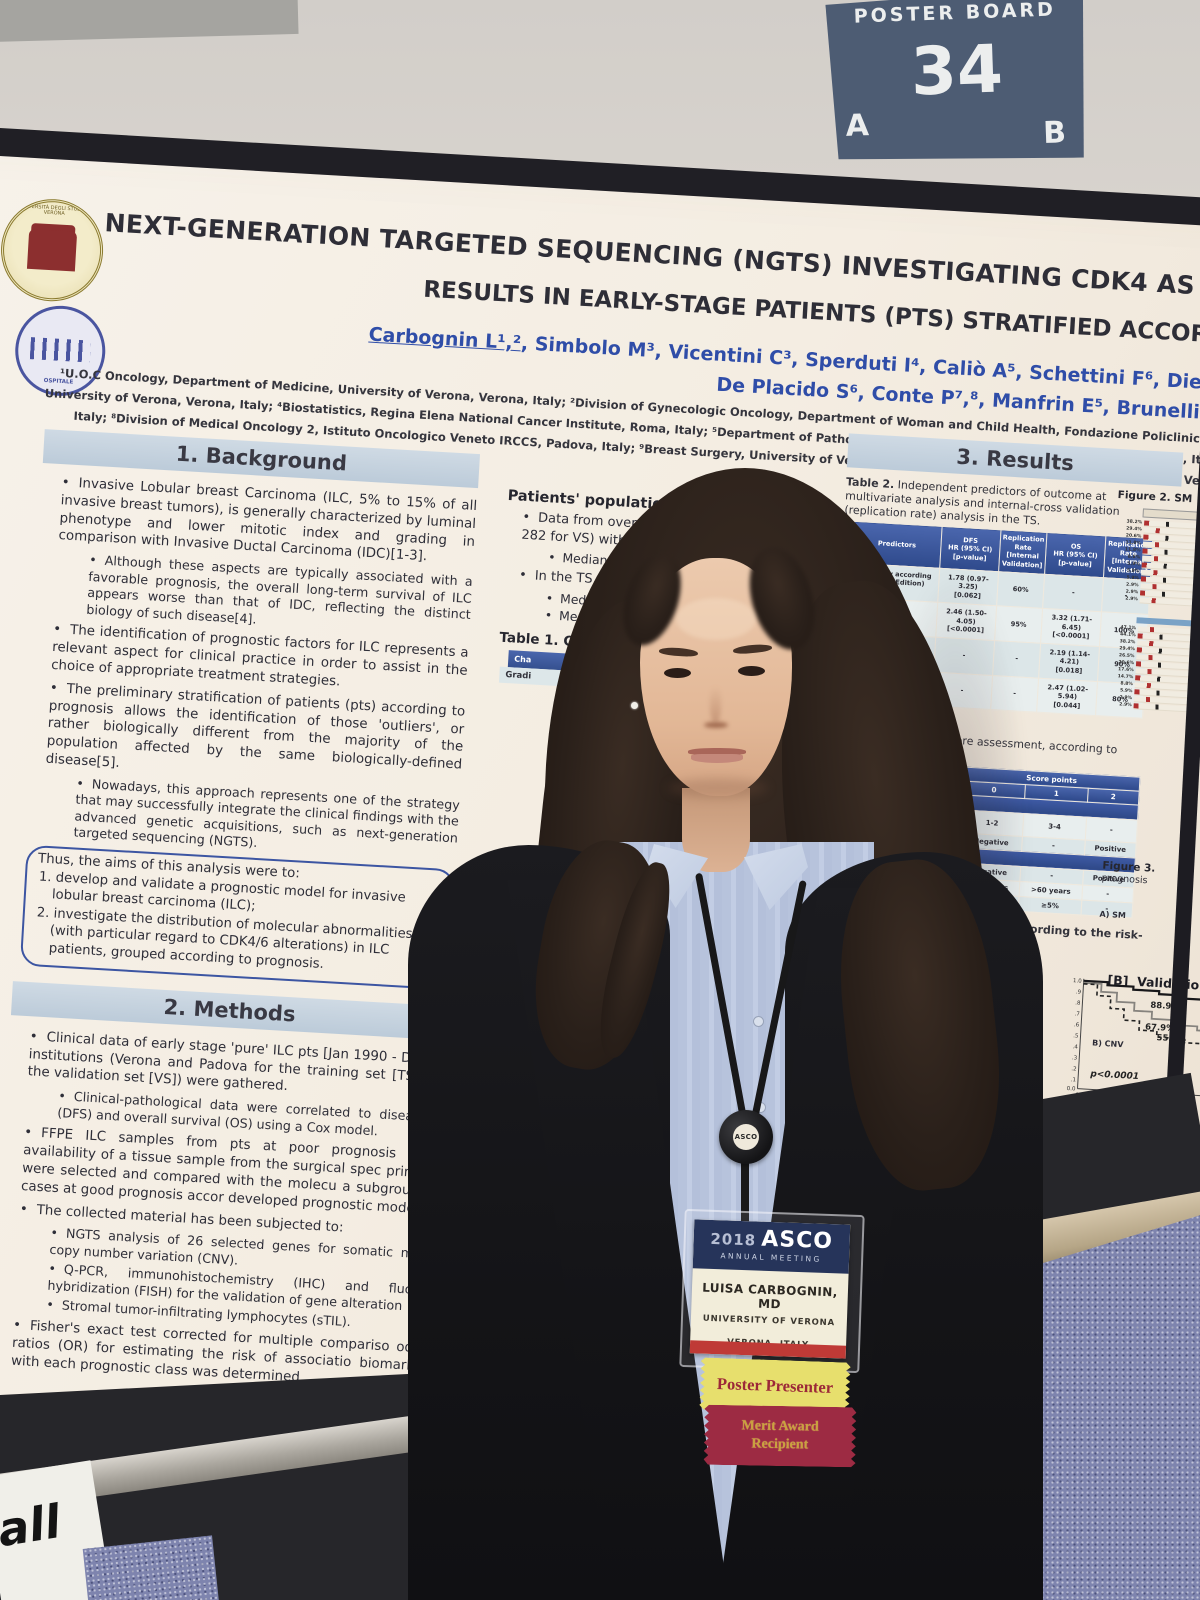 The width and height of the screenshot is (1200, 1600). What do you see at coordinates (1071, 627) in the screenshot?
I see `table2-cell: 3.32 (1.71-6.45) [<0.0001]` at bounding box center [1071, 627].